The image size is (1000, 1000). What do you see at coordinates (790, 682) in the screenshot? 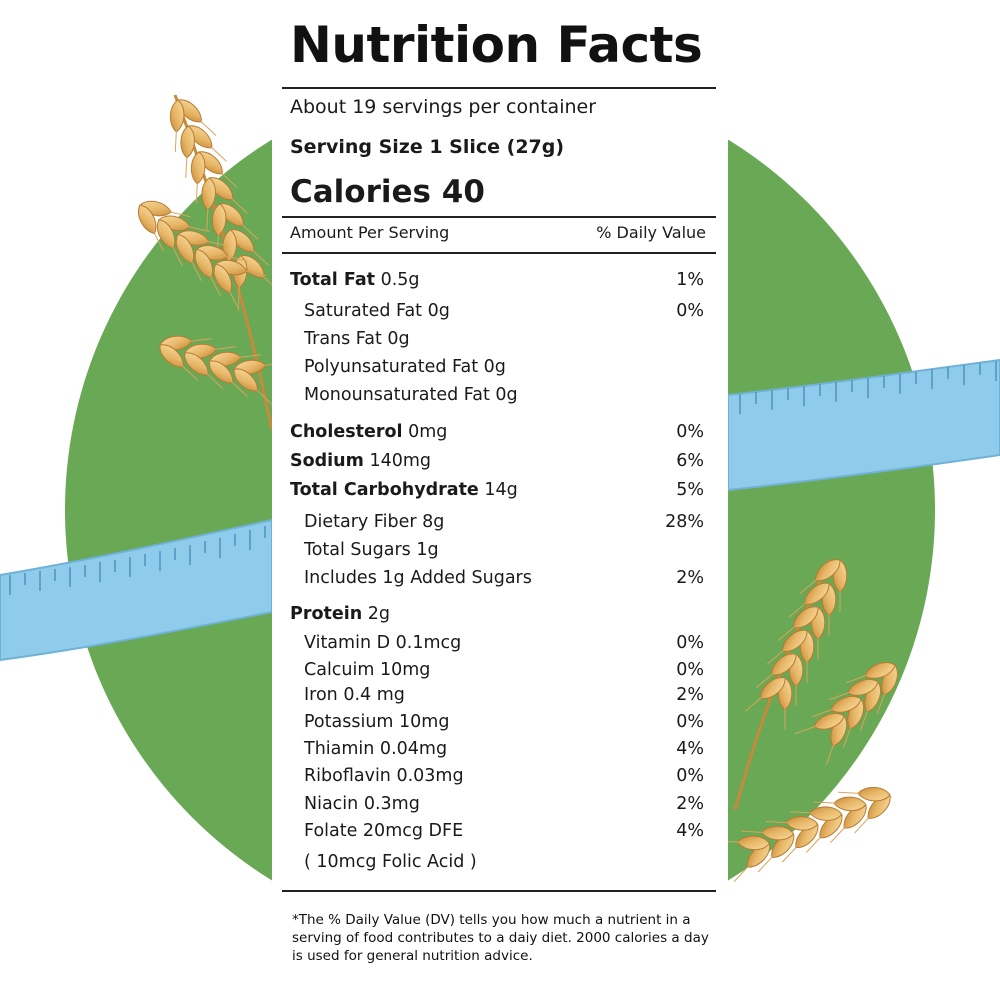
I see `wheat-stalk-right-upper` at bounding box center [790, 682].